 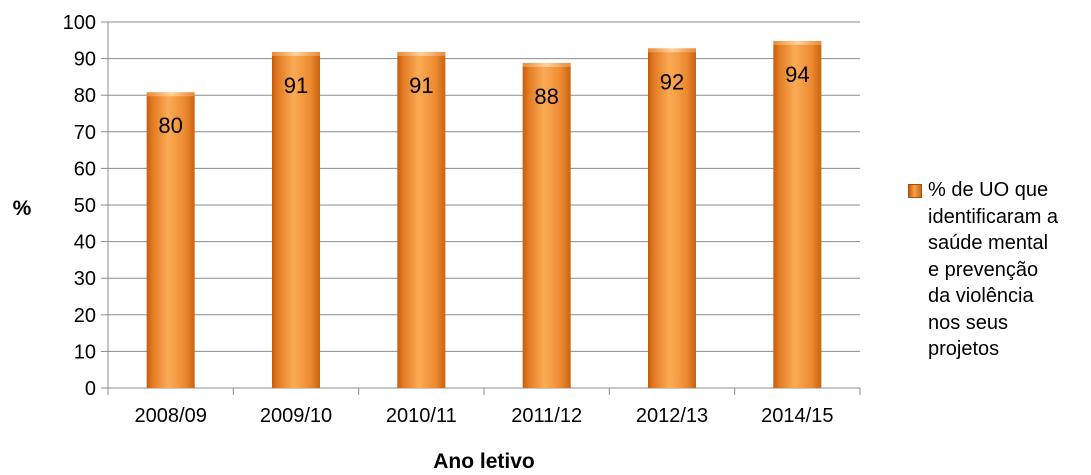 I want to click on x-tick-label: 2010/11, so click(x=421, y=416).